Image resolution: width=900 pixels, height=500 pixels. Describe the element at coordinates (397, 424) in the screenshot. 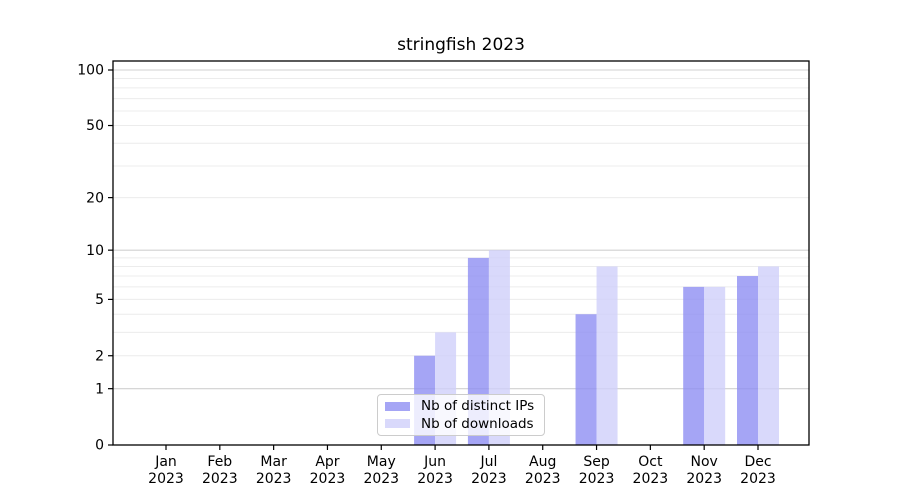

I see `legend-swatch-downloads` at that location.